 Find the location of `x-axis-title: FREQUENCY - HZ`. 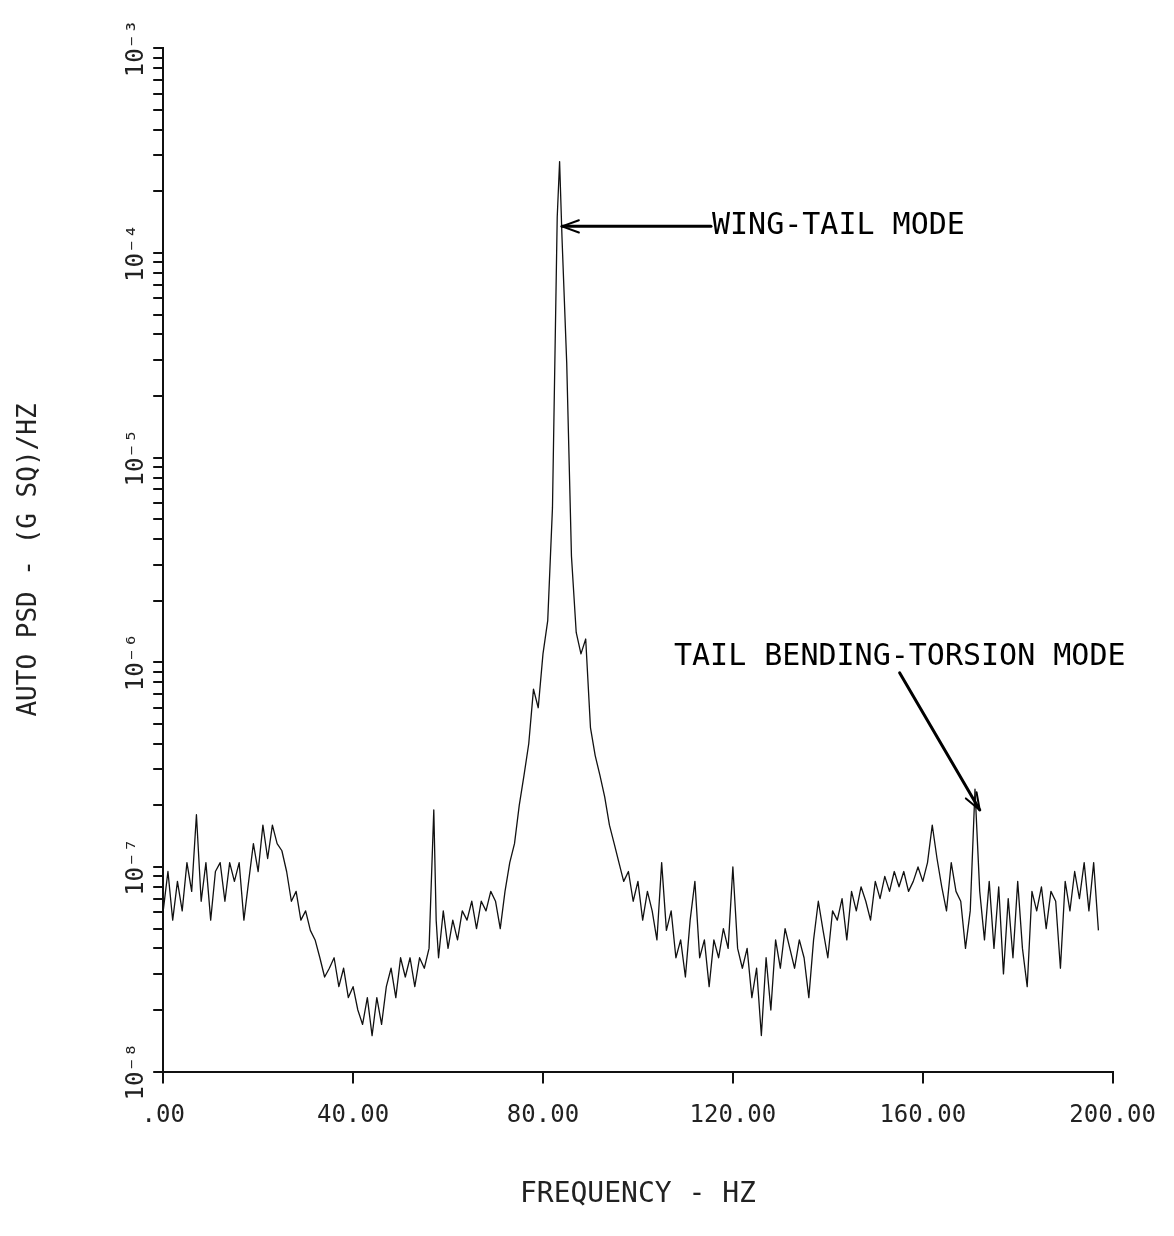

x-axis-title: FREQUENCY - HZ is located at coordinates (637, 1193).